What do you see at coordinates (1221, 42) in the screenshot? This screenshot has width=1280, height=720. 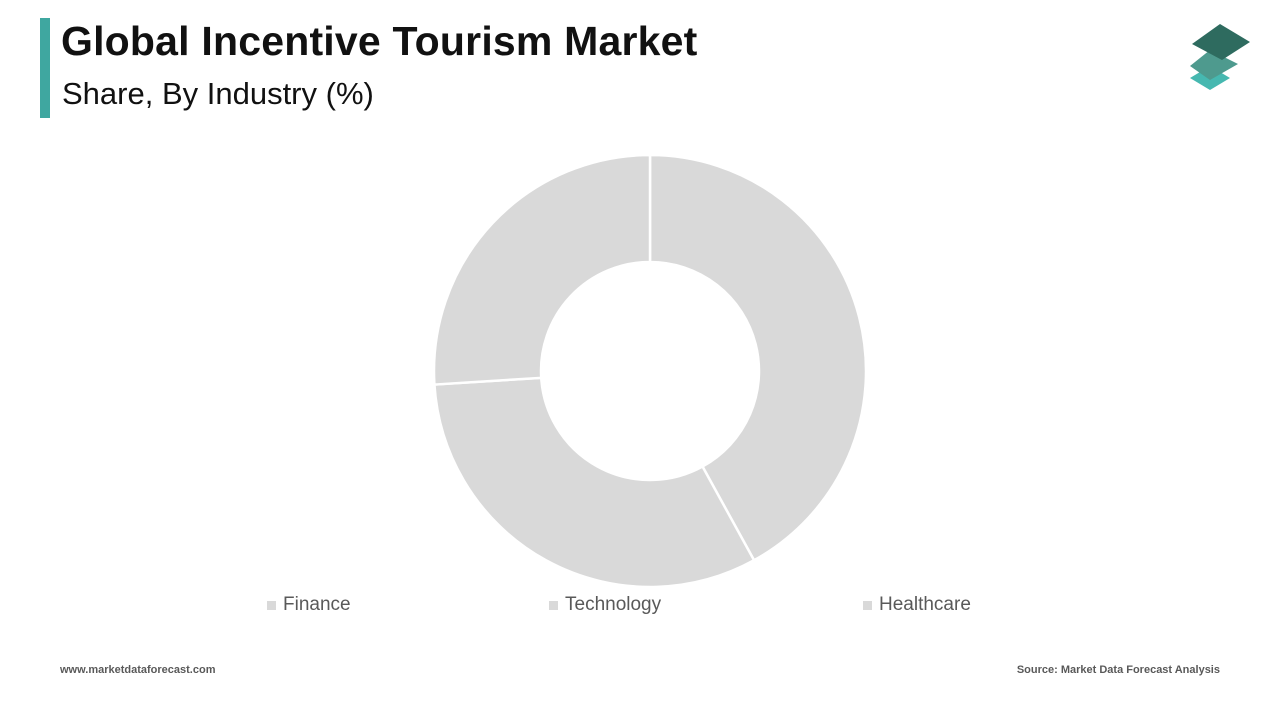 I see `logo-layer-top` at bounding box center [1221, 42].